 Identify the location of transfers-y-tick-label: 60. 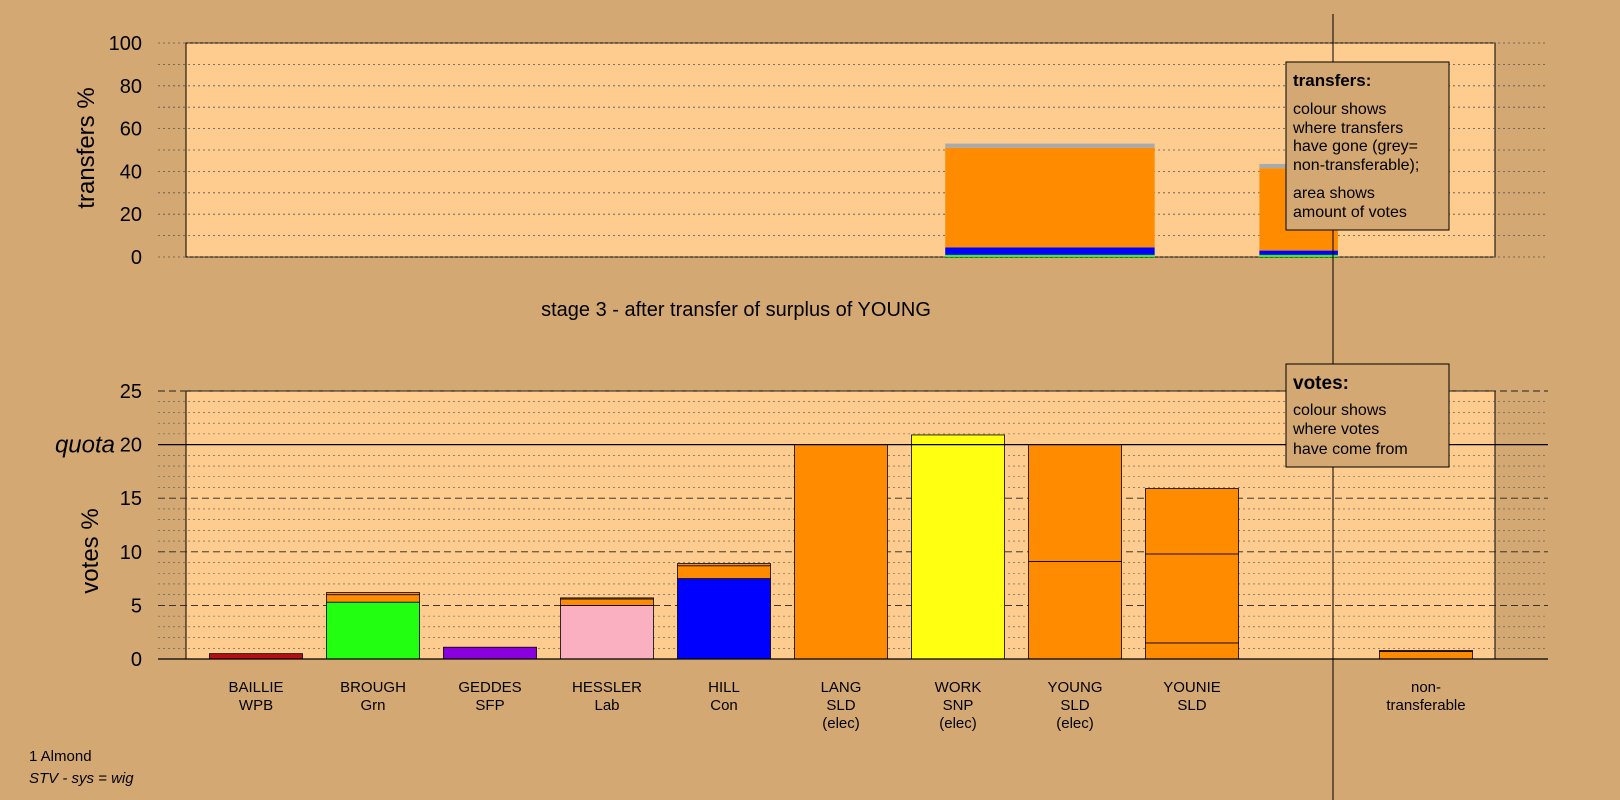
(131, 130).